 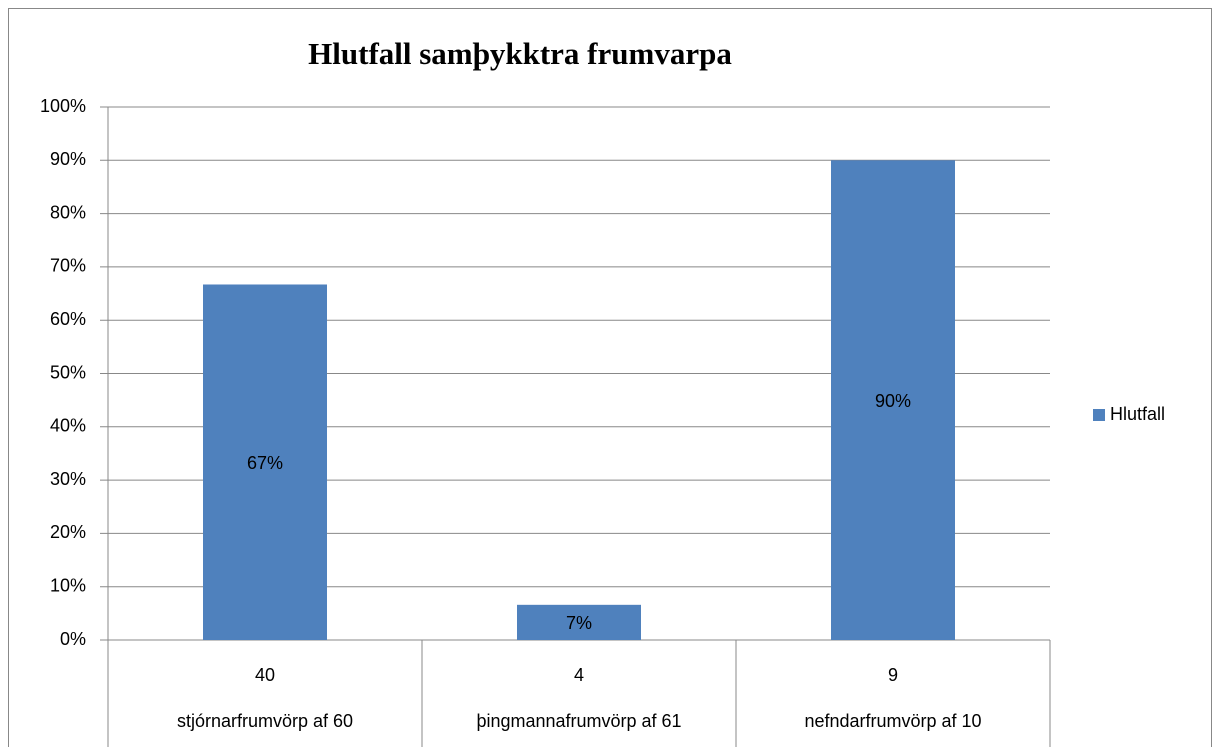 What do you see at coordinates (265, 675) in the screenshot?
I see `x-tick-label: 40` at bounding box center [265, 675].